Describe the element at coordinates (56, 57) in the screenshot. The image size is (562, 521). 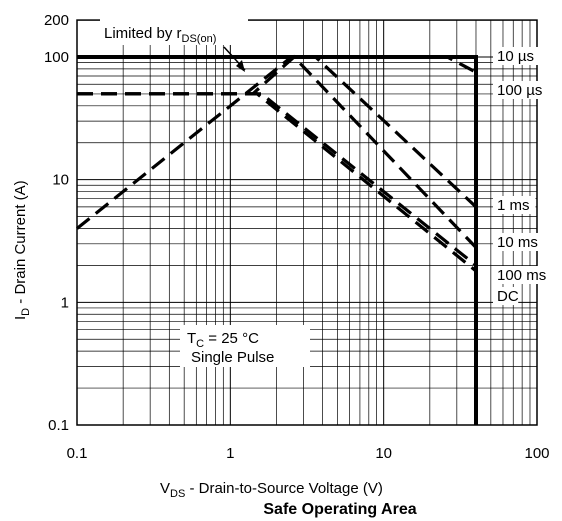
I see `y-tick-label: 100` at that location.